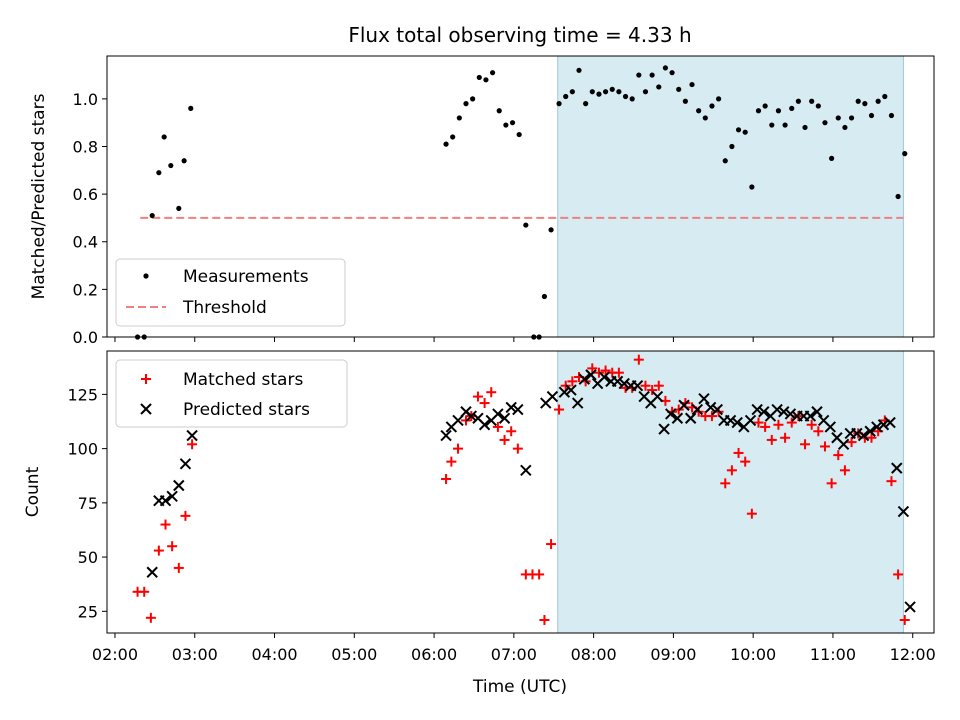 The height and width of the screenshot is (720, 960). I want to click on legend-marker, so click(146, 379).